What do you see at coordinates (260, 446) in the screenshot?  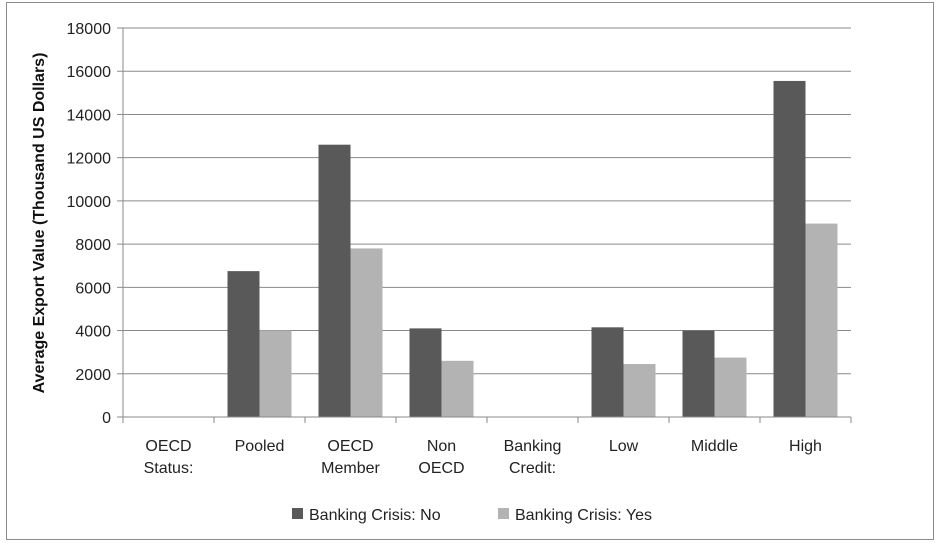 I see `x-category-label: Pooled` at bounding box center [260, 446].